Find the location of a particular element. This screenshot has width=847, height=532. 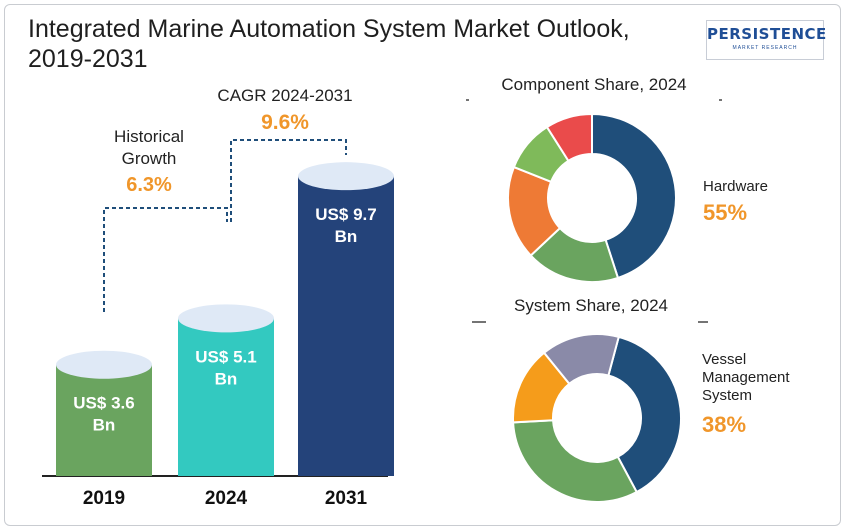

logo-wordmark: PERSISTENCE is located at coordinates (767, 34).